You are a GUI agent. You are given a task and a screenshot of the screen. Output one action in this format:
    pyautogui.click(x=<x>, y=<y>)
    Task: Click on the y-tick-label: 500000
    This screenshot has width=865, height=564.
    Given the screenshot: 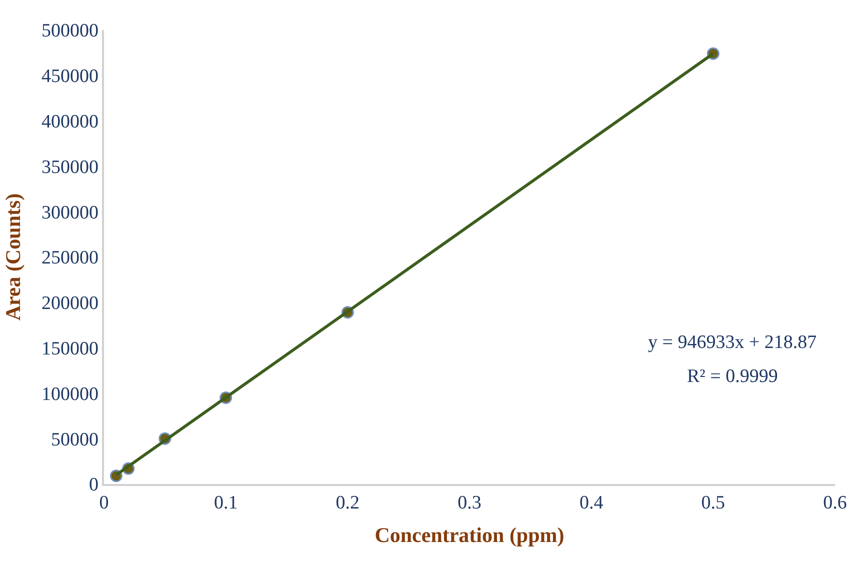 What is the action you would take?
    pyautogui.click(x=69, y=31)
    